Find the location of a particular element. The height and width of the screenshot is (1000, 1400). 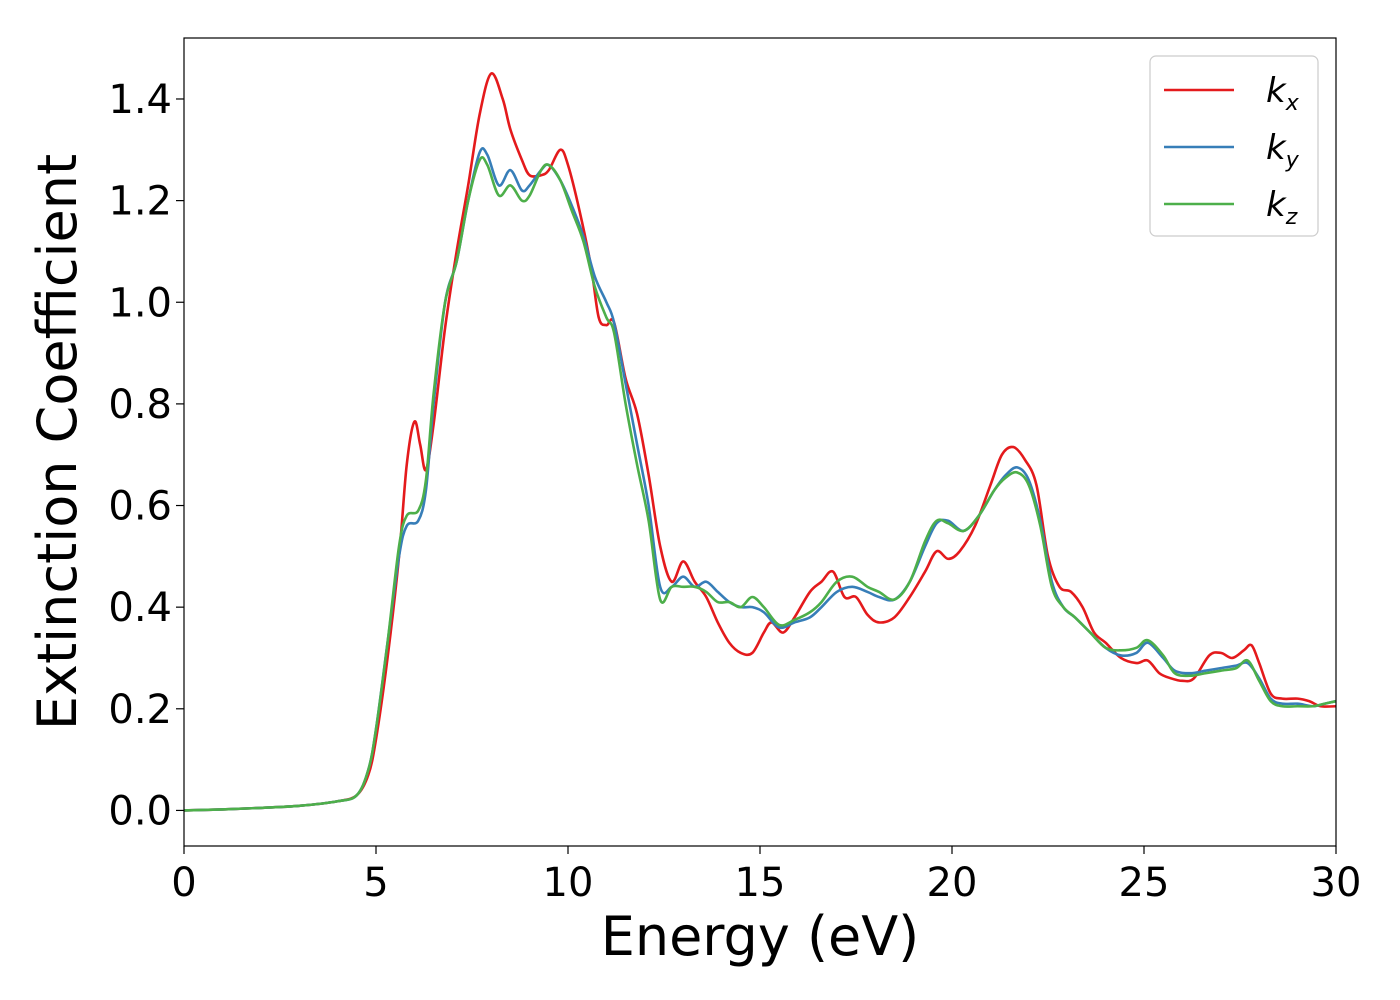

y-axis-ticks: 0.0 0.2 0.4 0.6 0.8 1.0 1.2 1.4 is located at coordinates (146, 455).